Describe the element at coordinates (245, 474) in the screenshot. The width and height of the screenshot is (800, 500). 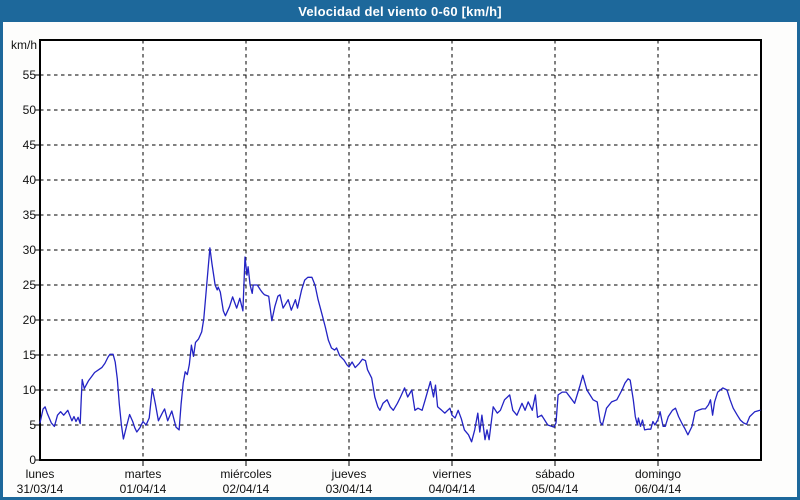
I see `x-day-label: miércoles` at that location.